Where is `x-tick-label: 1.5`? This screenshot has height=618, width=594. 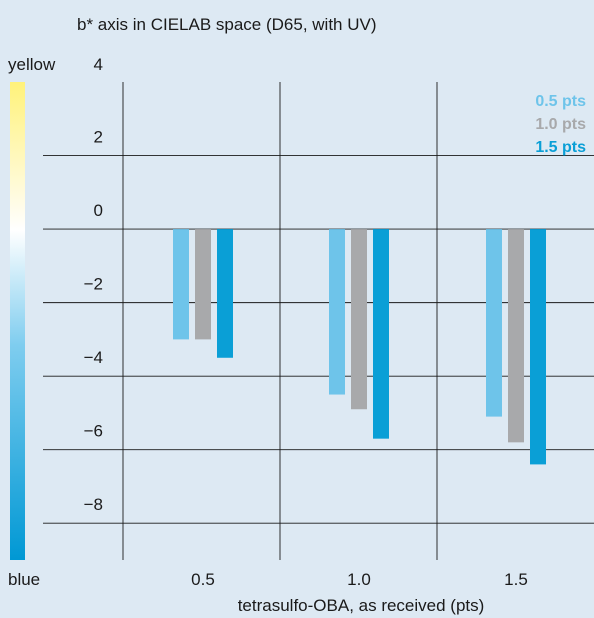 x-tick-label: 1.5 is located at coordinates (516, 579).